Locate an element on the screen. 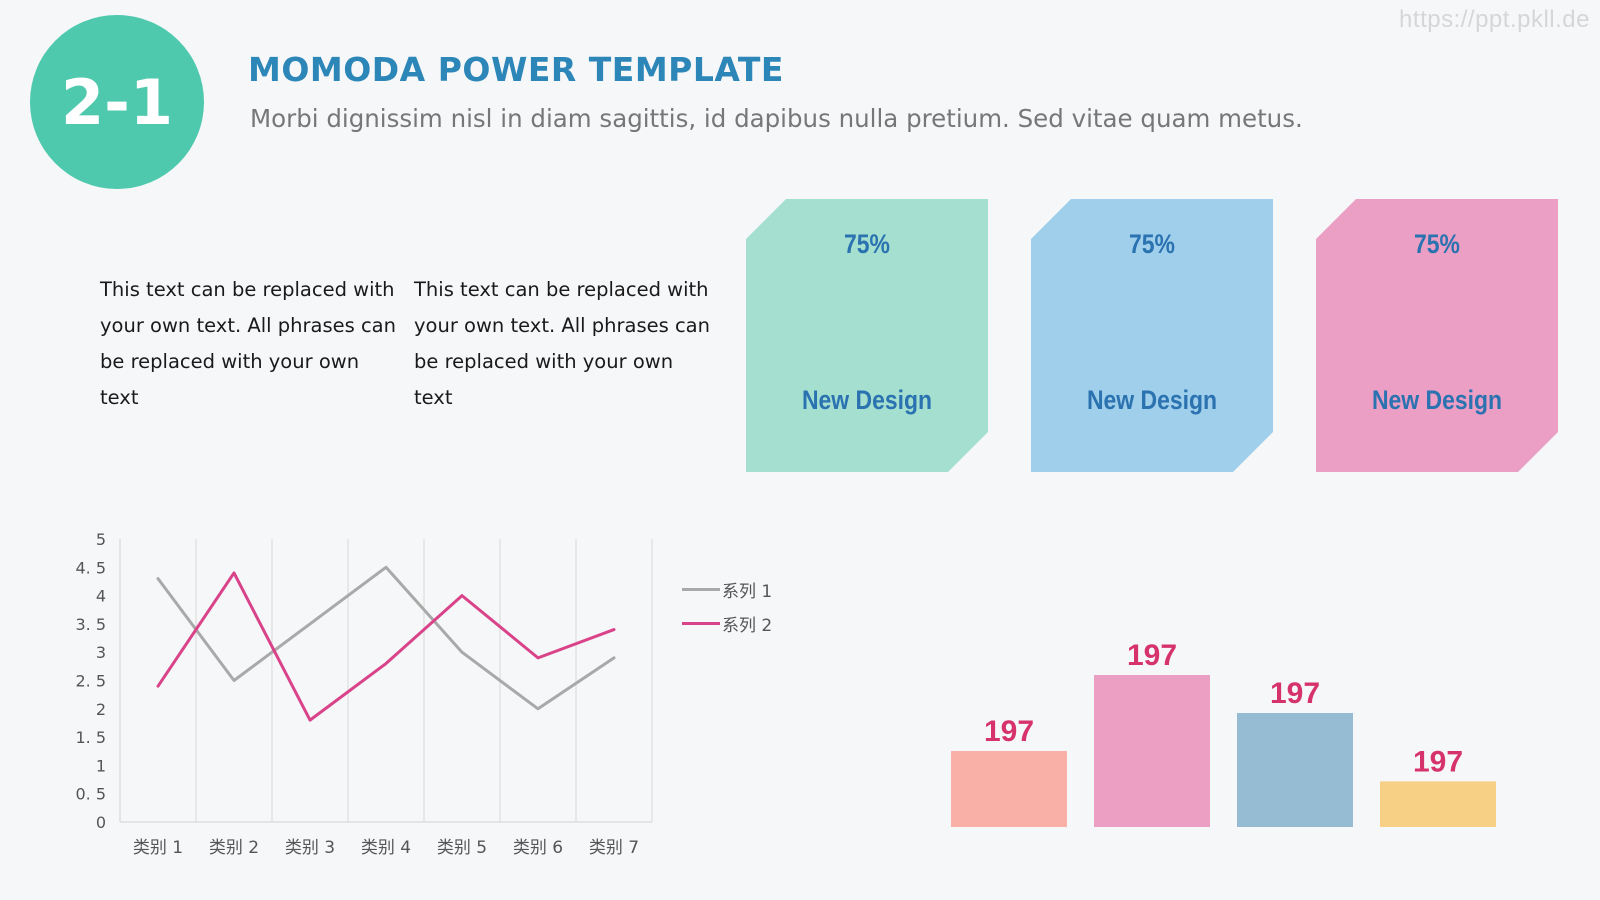 The height and width of the screenshot is (900, 1600). legend-label-series-2: 系列 2 is located at coordinates (747, 625).